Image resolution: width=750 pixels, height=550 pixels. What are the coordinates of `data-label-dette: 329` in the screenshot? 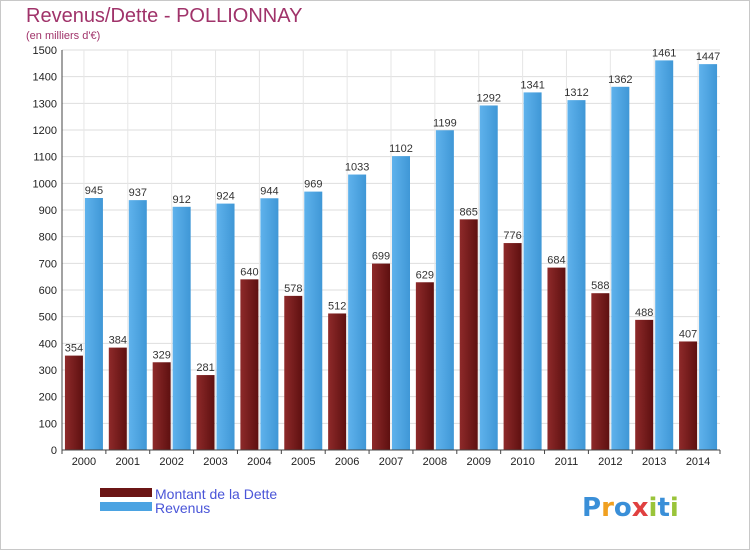 It's located at (161, 355).